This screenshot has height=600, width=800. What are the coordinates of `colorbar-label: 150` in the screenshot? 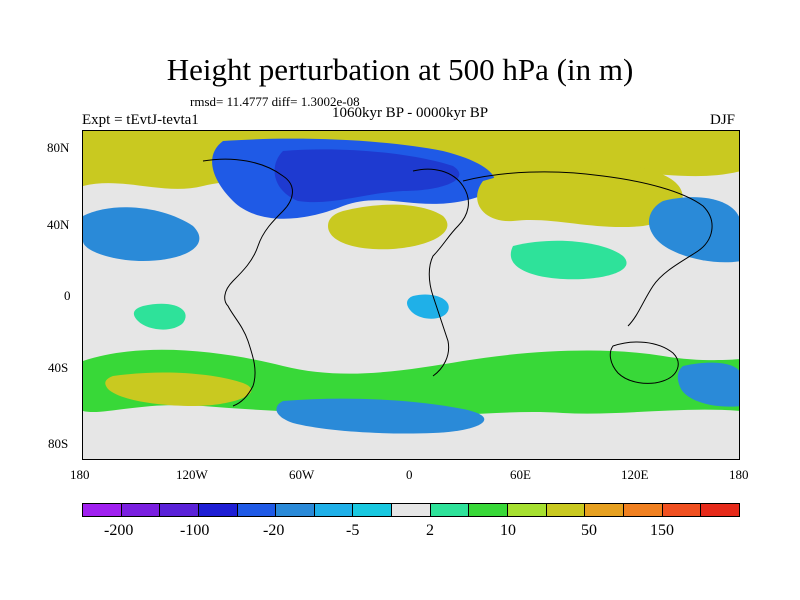 It's located at (662, 530).